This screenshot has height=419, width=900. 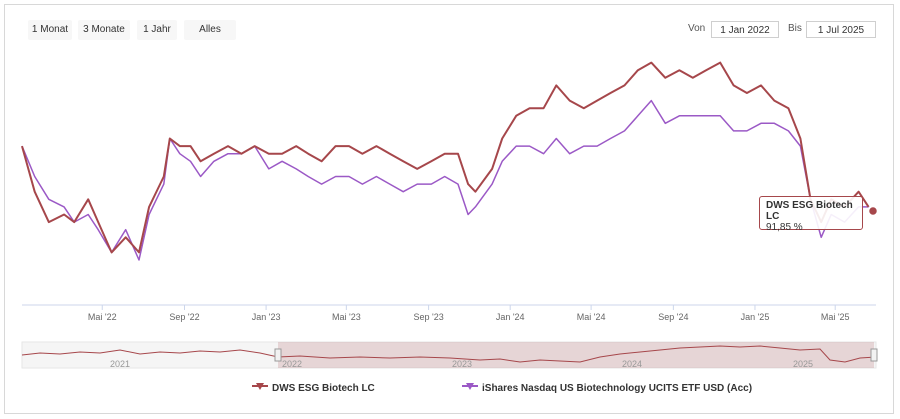 I want to click on x-tick-label: Jan '25, so click(x=755, y=317).